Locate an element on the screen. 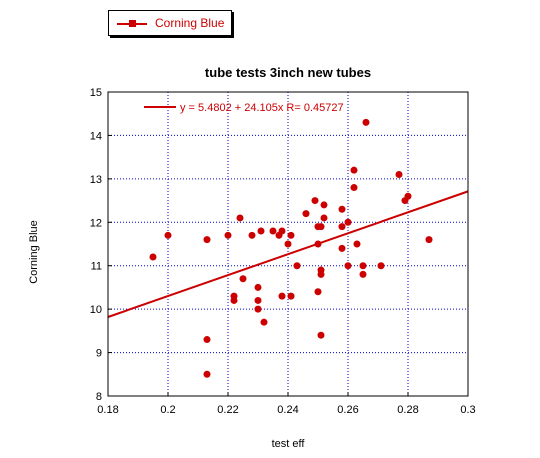 This screenshot has width=540, height=458. y-tick-label: 14 is located at coordinates (96, 136).